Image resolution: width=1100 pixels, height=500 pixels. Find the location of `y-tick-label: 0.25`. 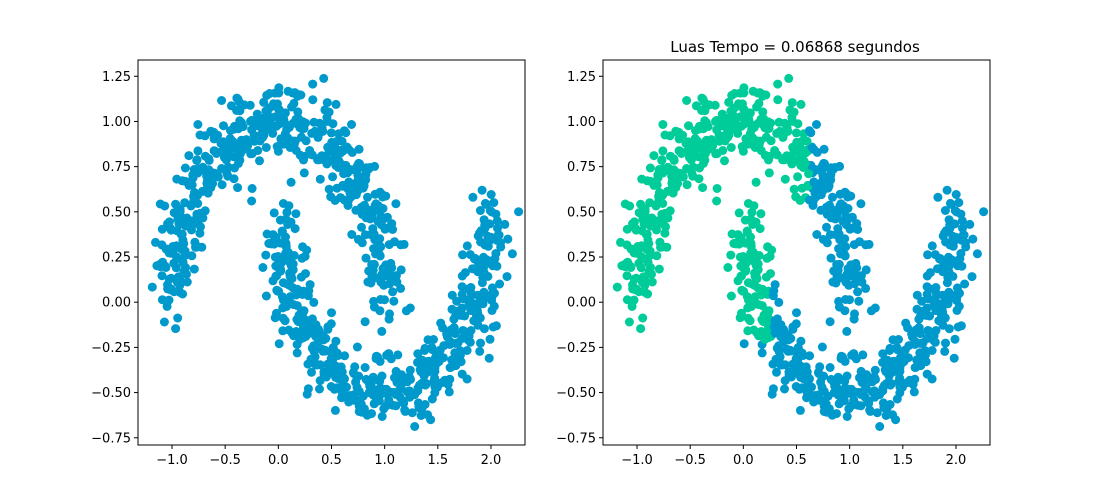

y-tick-label: 0.25 is located at coordinates (581, 258).